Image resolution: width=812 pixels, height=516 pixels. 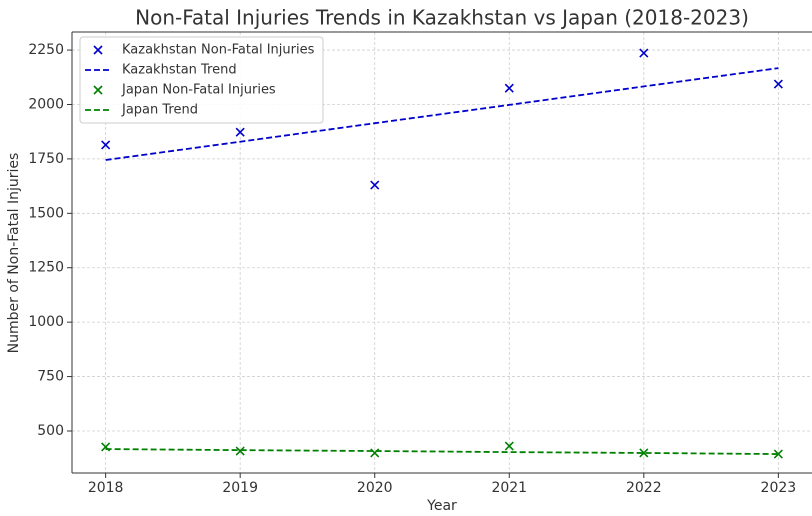 What do you see at coordinates (644, 488) in the screenshot?
I see `x-tick-label: 2022` at bounding box center [644, 488].